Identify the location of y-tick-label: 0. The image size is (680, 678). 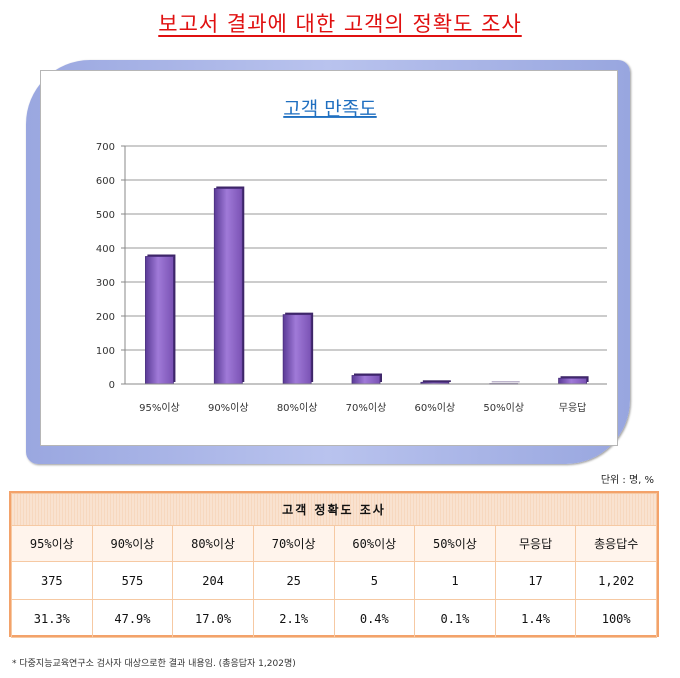
(112, 385).